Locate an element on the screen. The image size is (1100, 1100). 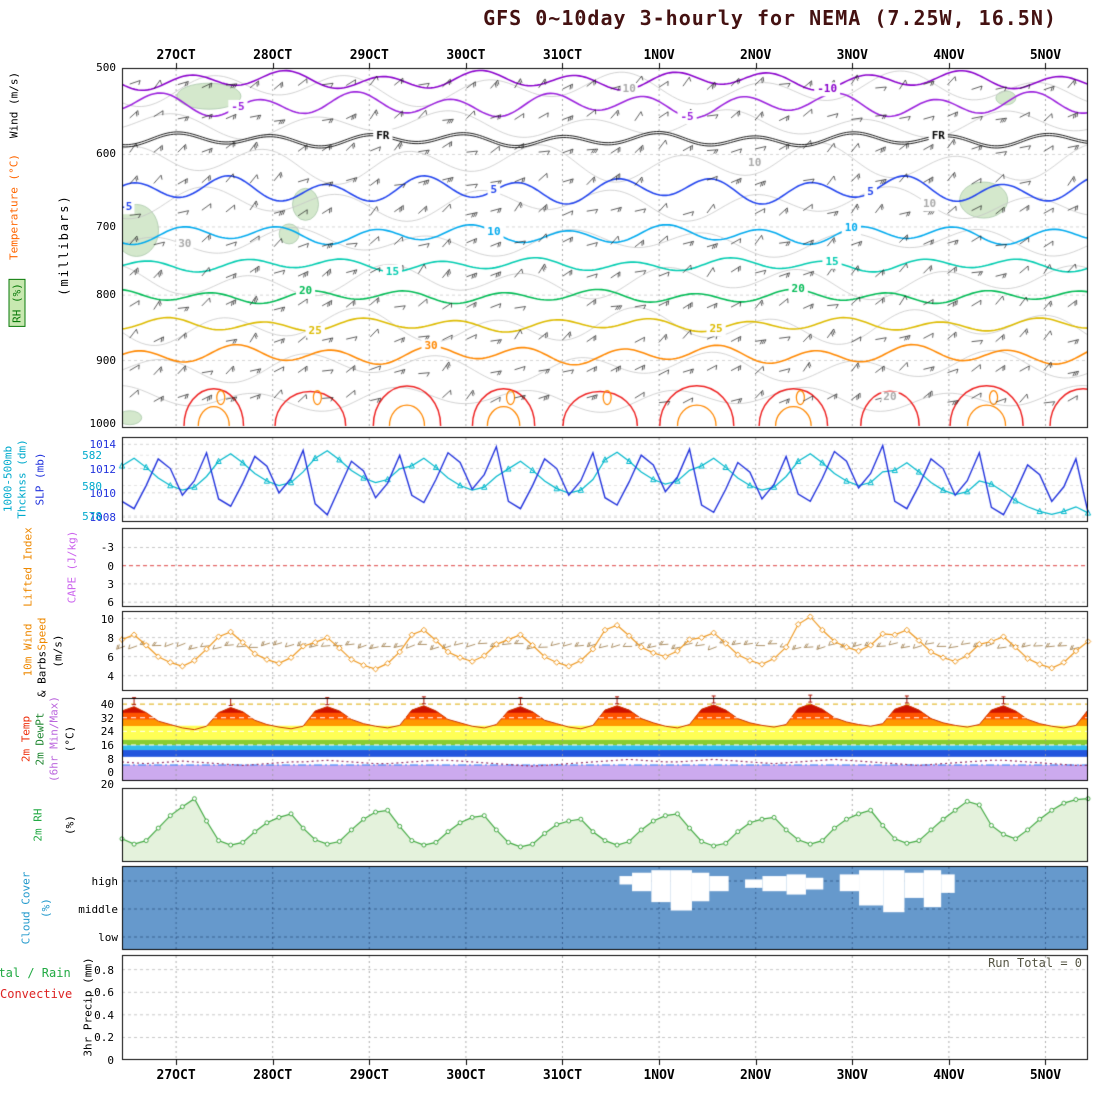
label-thickness: Thcknss (dm) is located at coordinates (22, 479).